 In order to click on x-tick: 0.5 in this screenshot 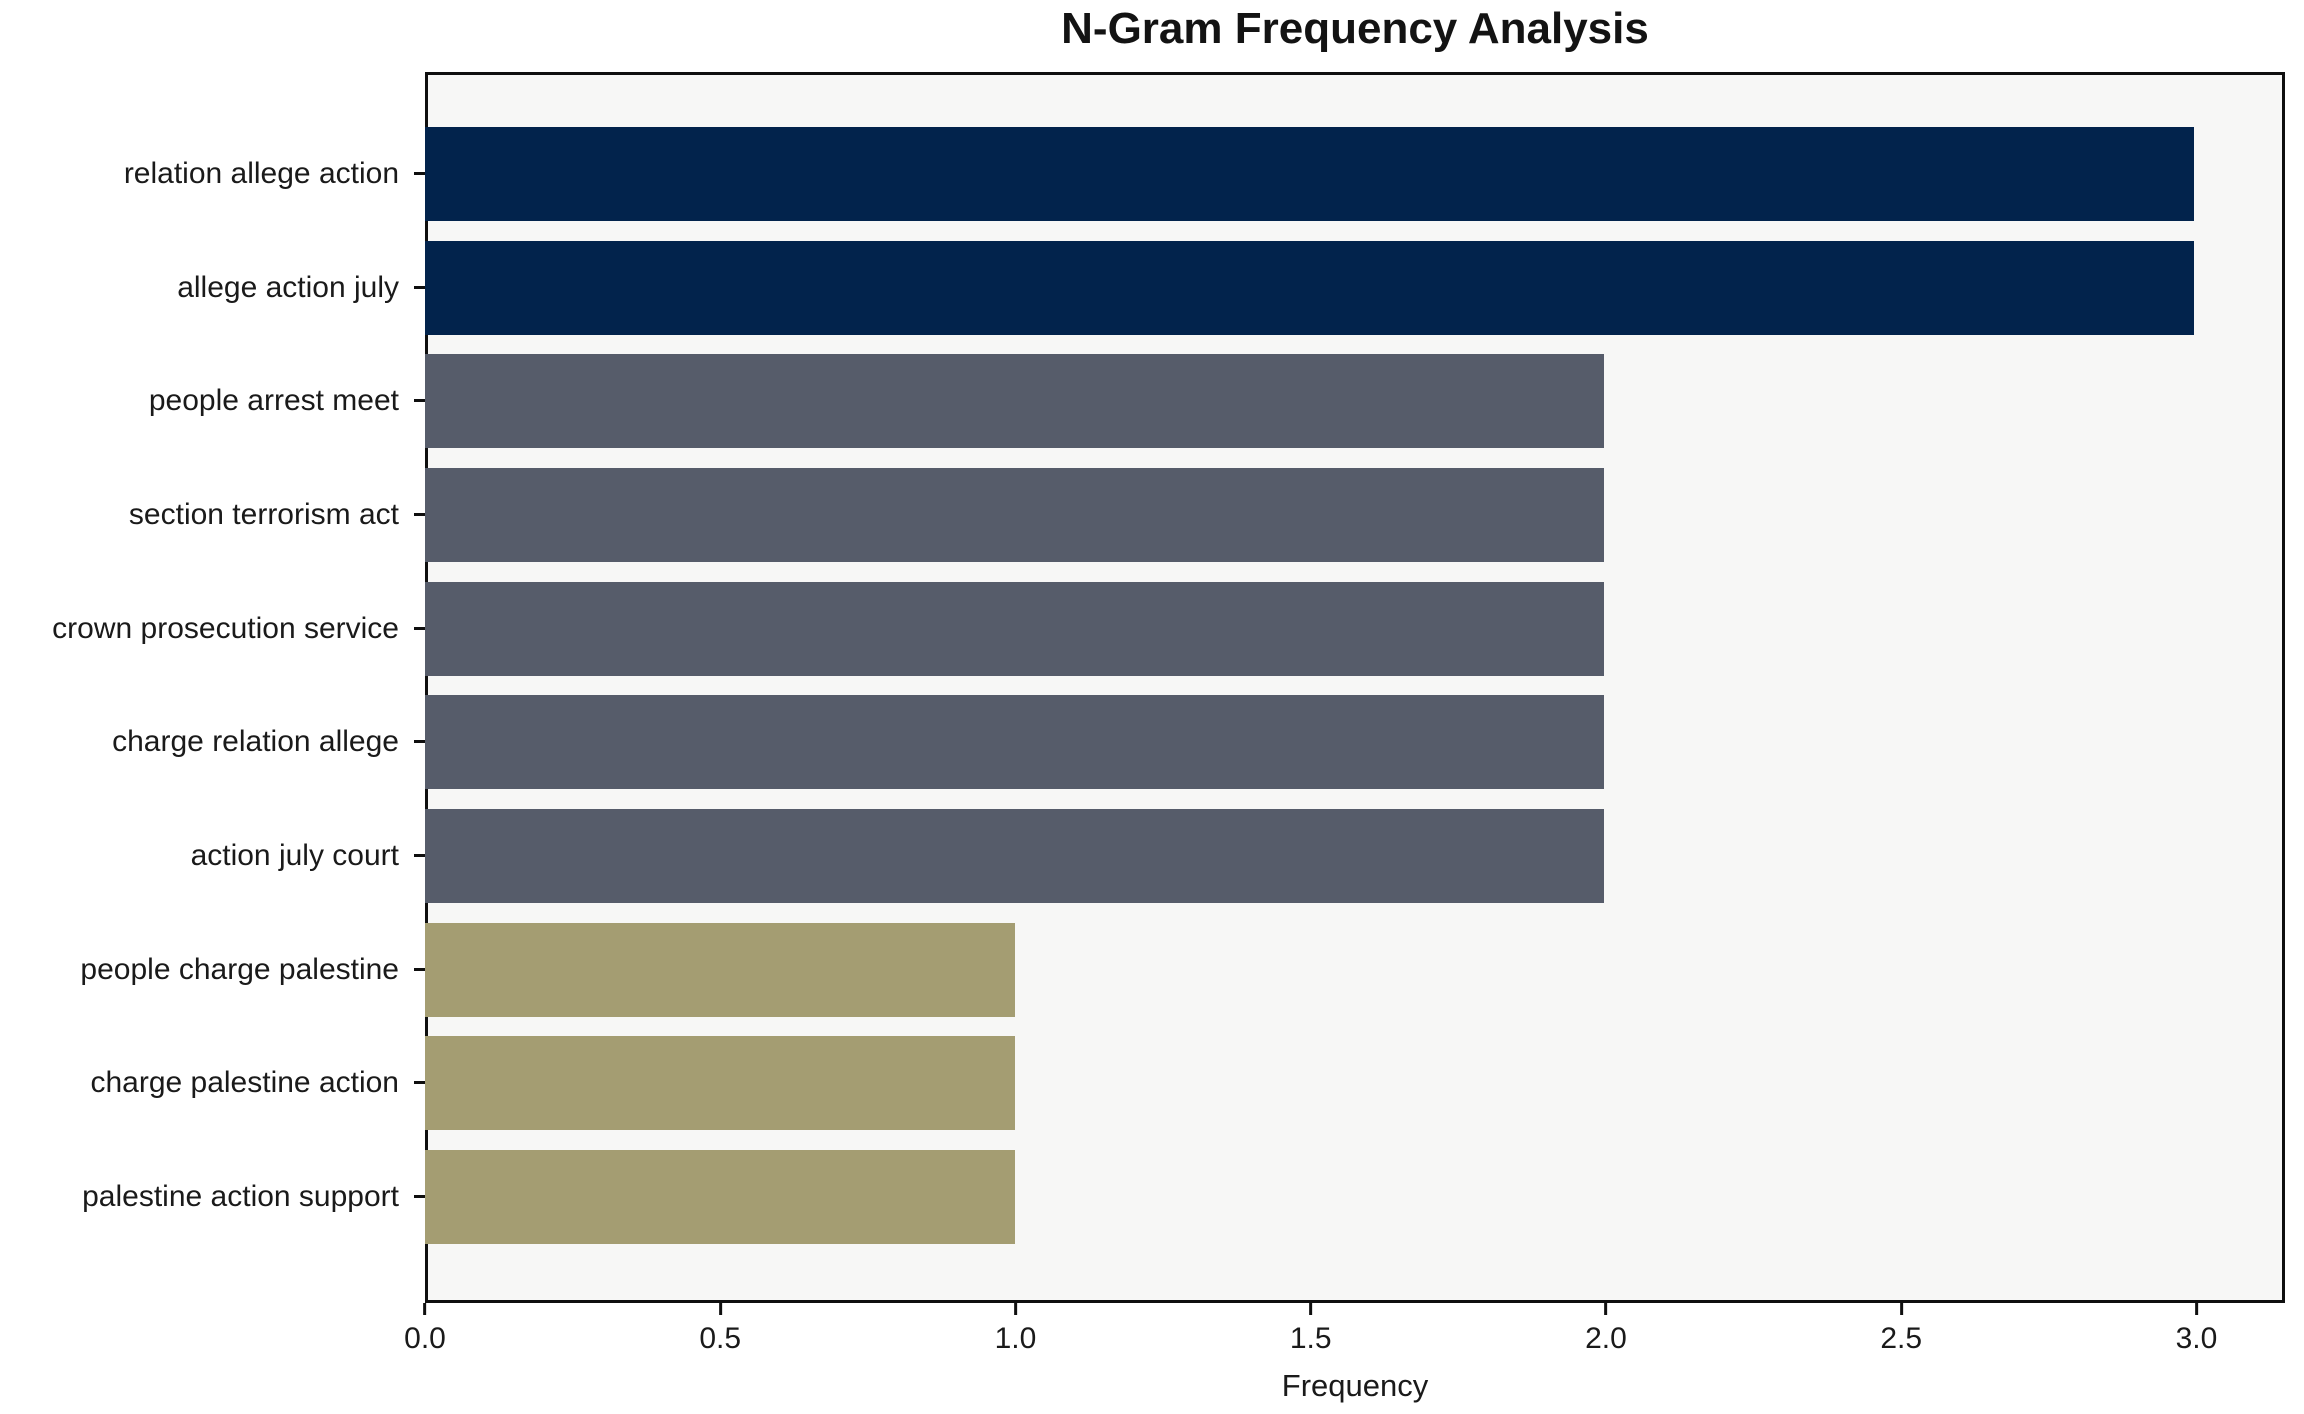, I will do `click(720, 1329)`.